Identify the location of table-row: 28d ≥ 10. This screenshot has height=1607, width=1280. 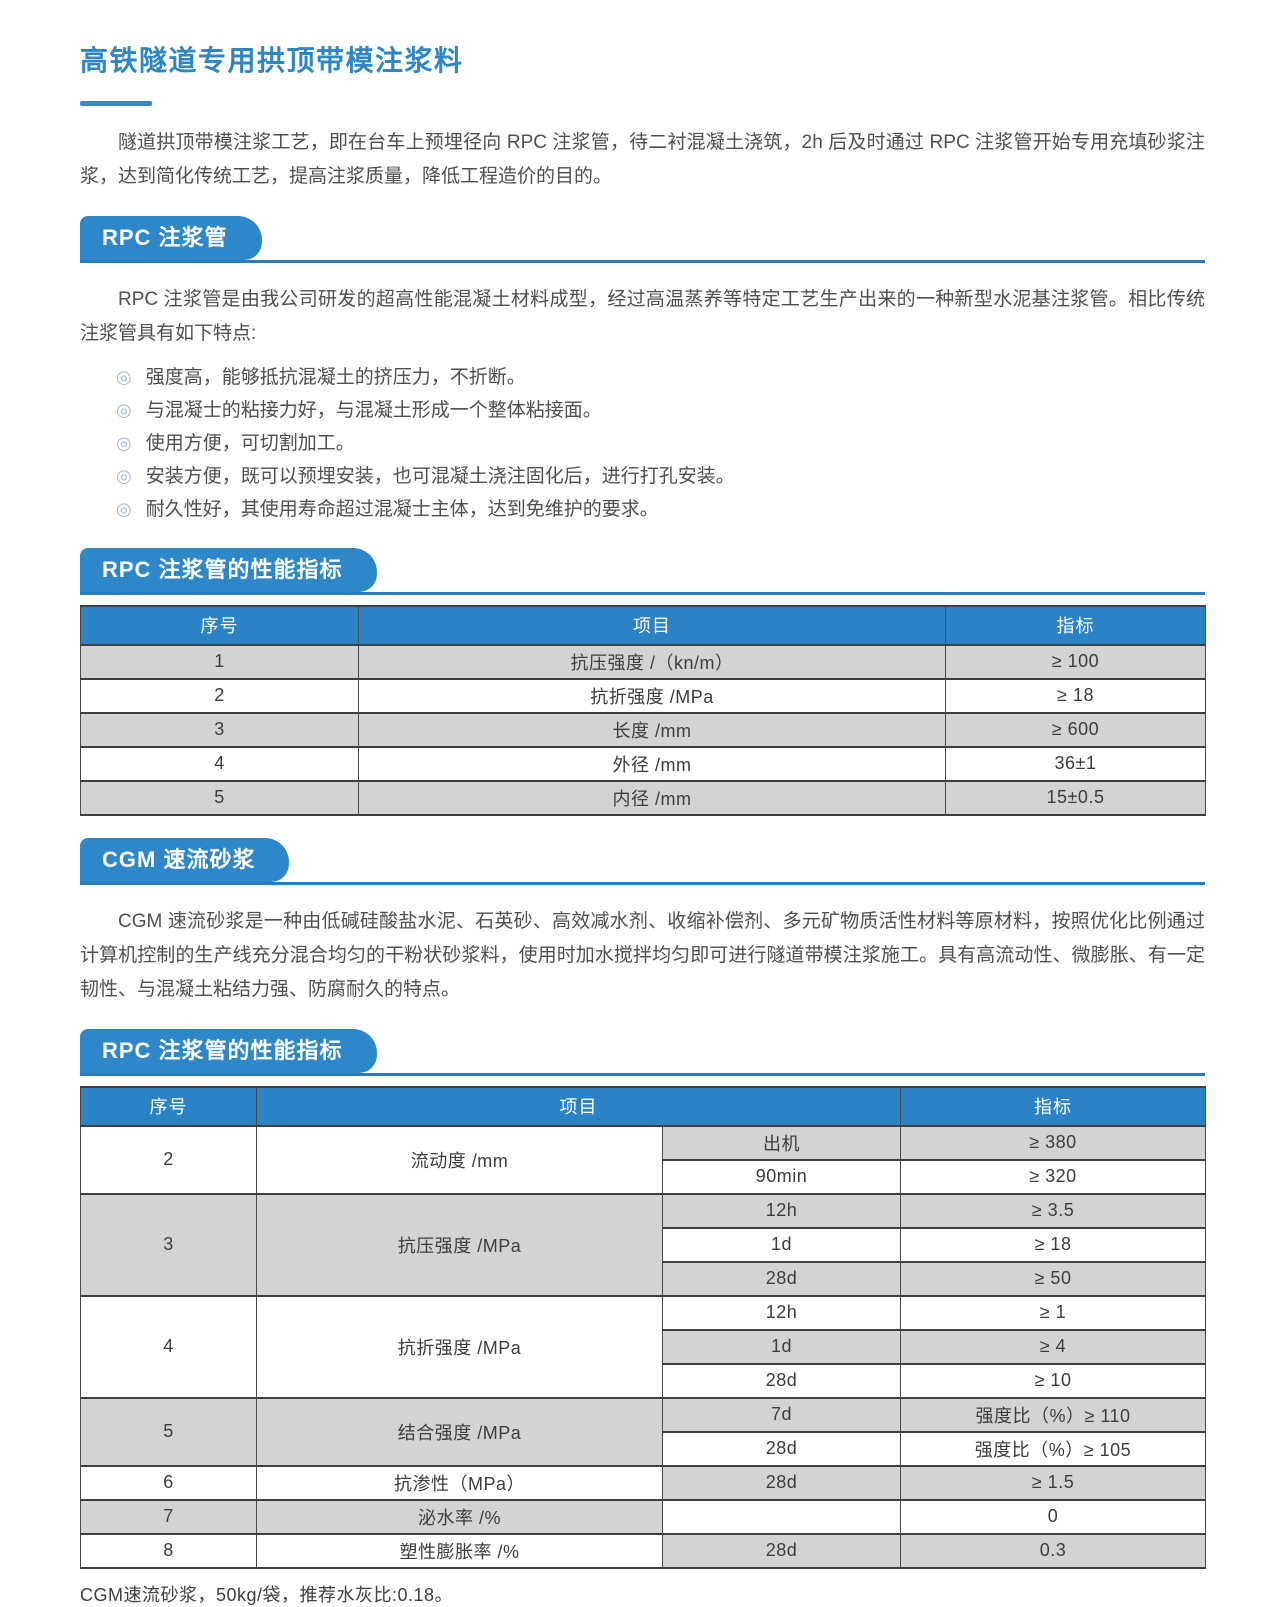
(643, 1380).